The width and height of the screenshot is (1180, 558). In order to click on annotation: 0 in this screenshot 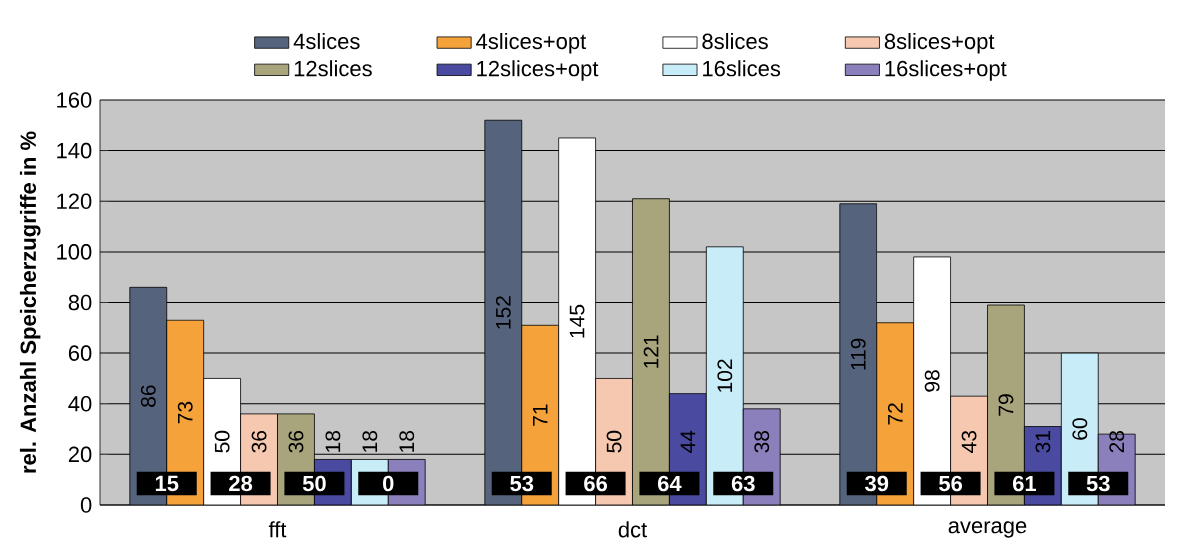, I will do `click(388, 483)`.